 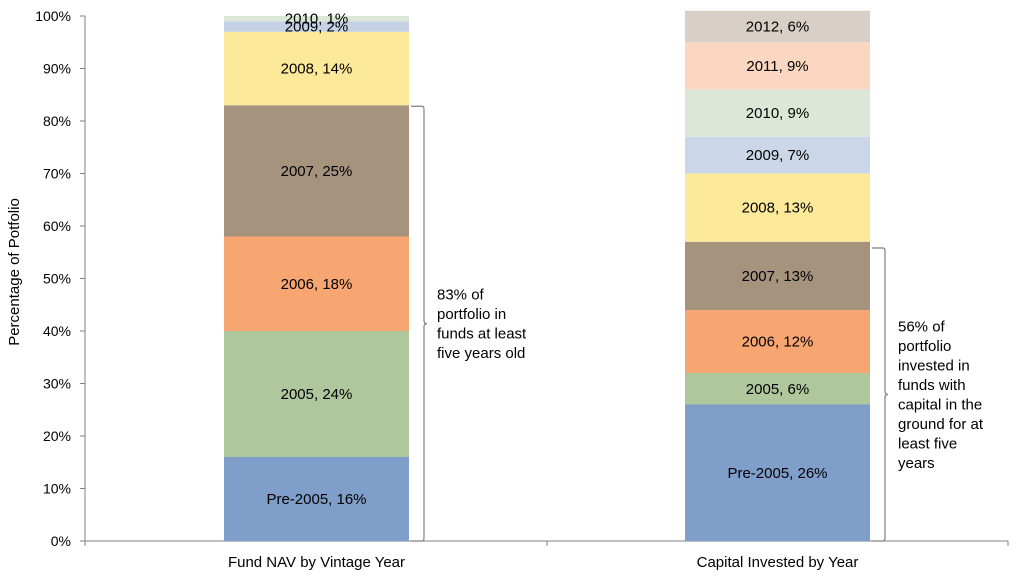 I want to click on segment-data-label: 2012, 6%, so click(x=777, y=27).